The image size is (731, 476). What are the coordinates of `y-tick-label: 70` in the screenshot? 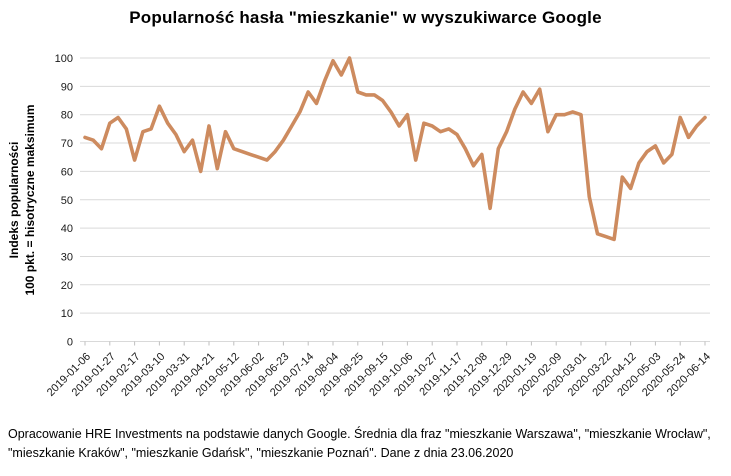 It's located at (67, 144).